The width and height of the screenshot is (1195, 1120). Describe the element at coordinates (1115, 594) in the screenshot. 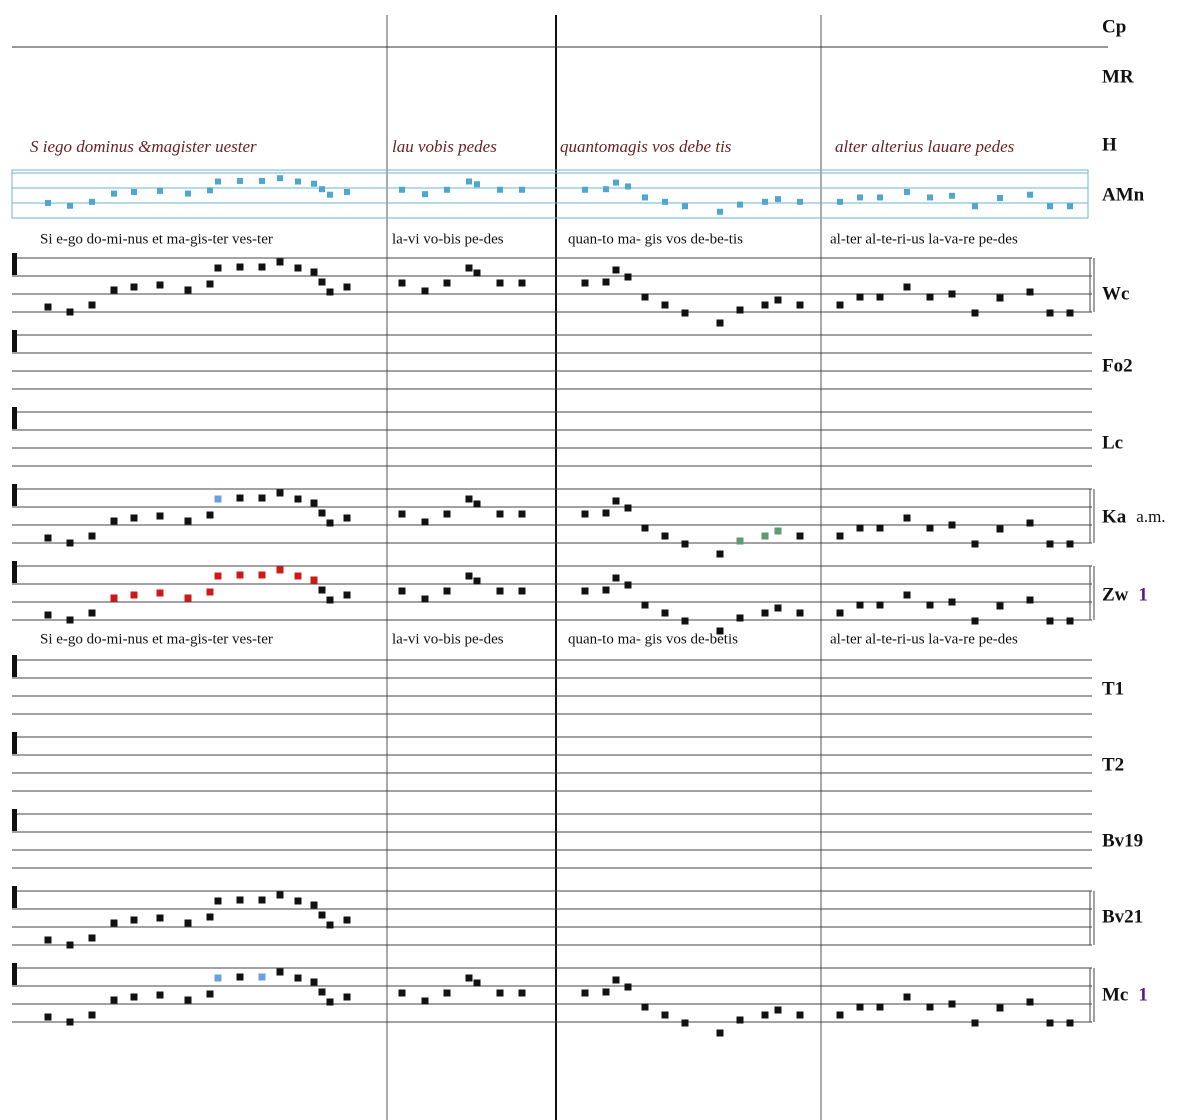

I see `staff-label: Zw` at that location.